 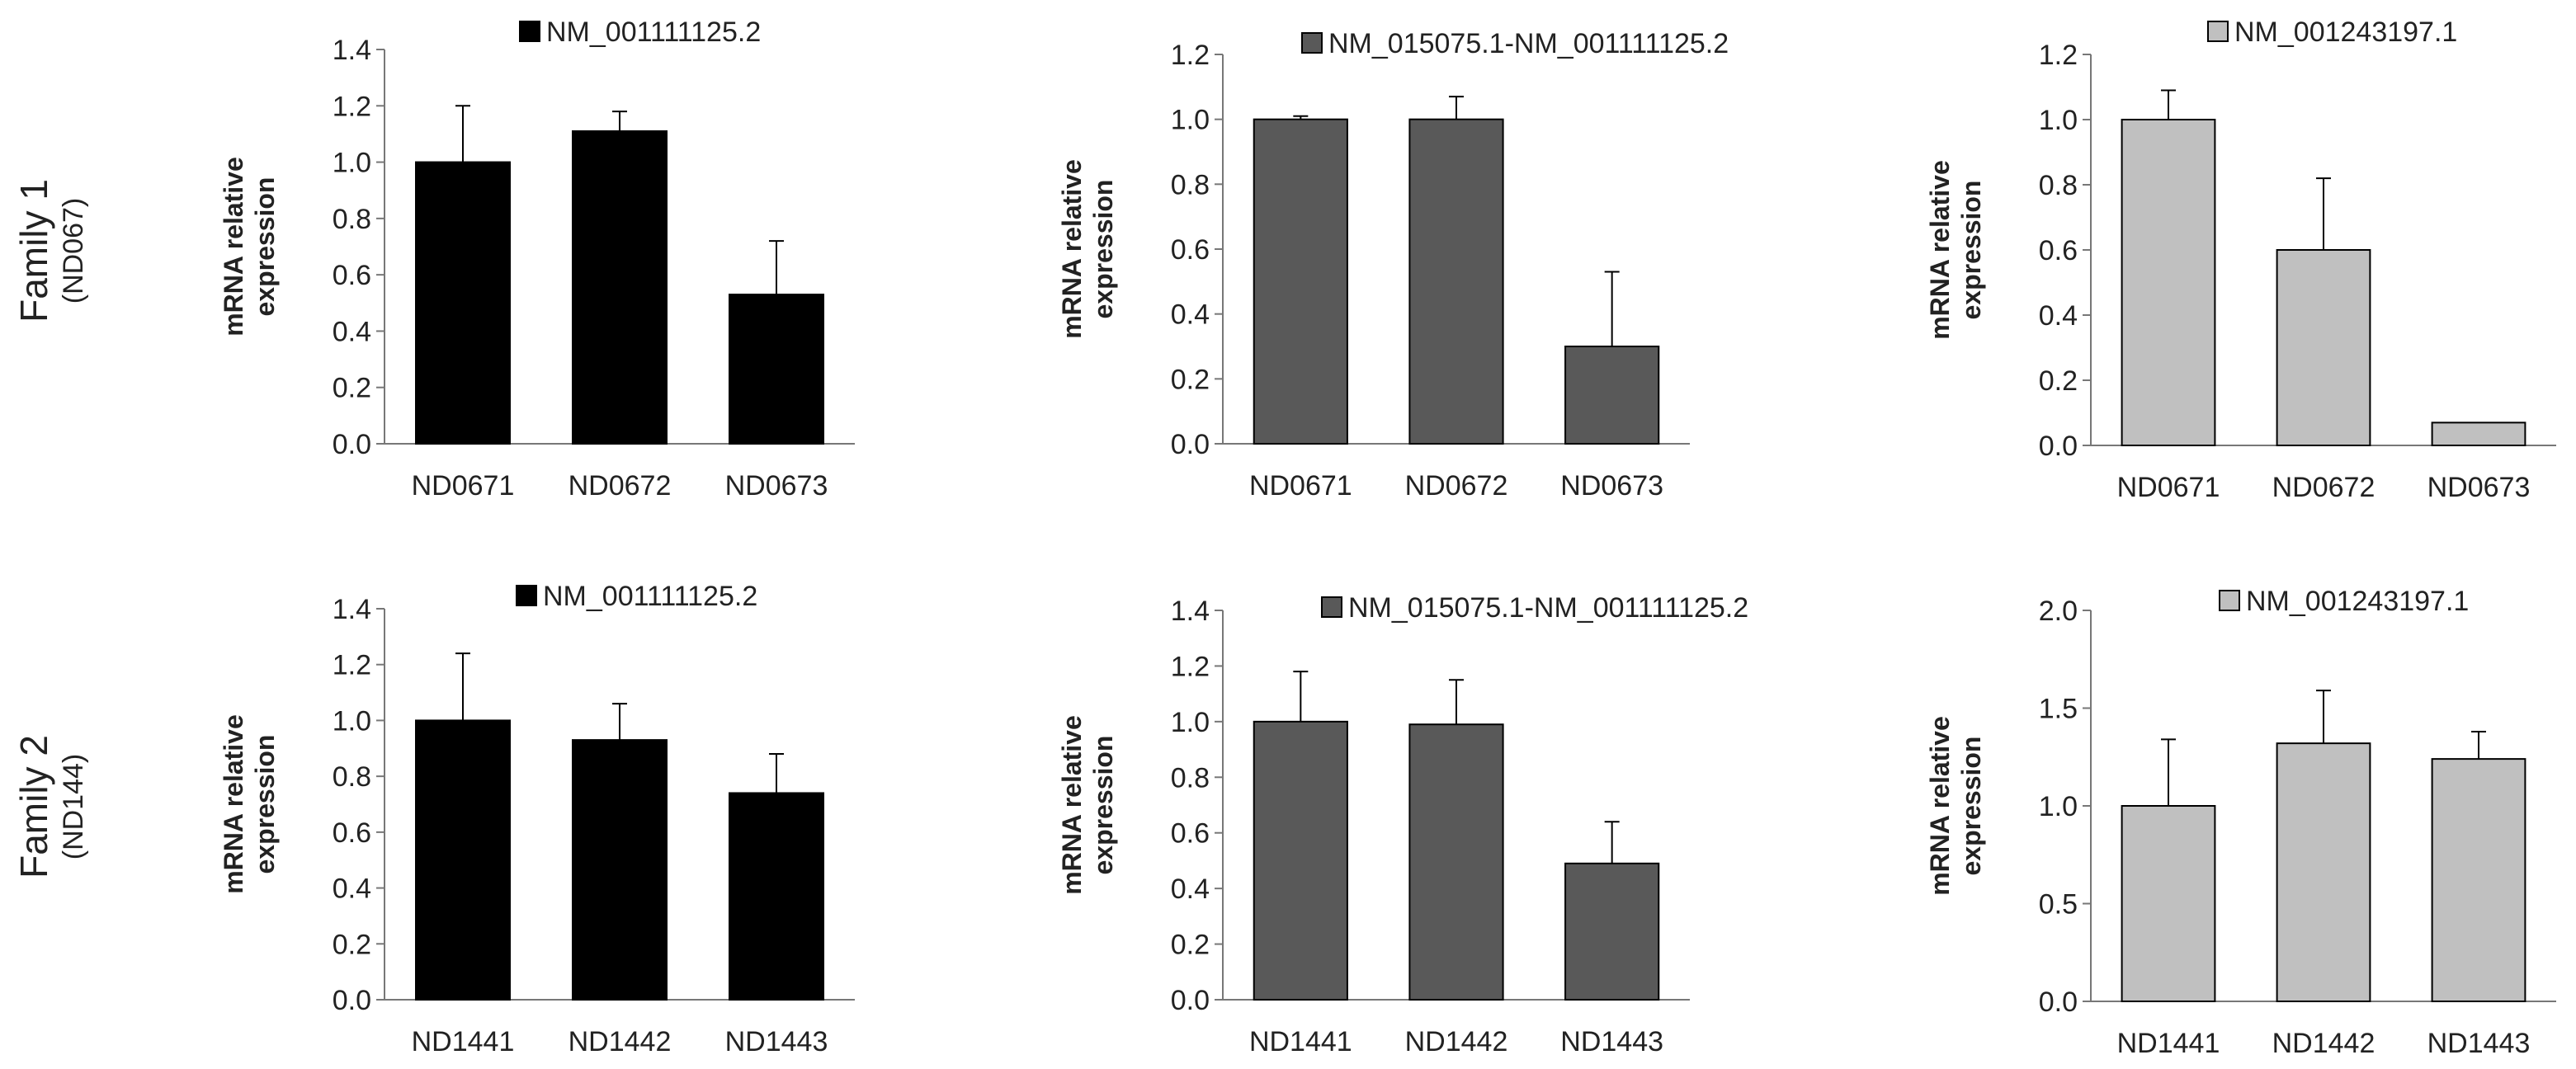 What do you see at coordinates (2058, 611) in the screenshot?
I see `y-tick-label: 2.0` at bounding box center [2058, 611].